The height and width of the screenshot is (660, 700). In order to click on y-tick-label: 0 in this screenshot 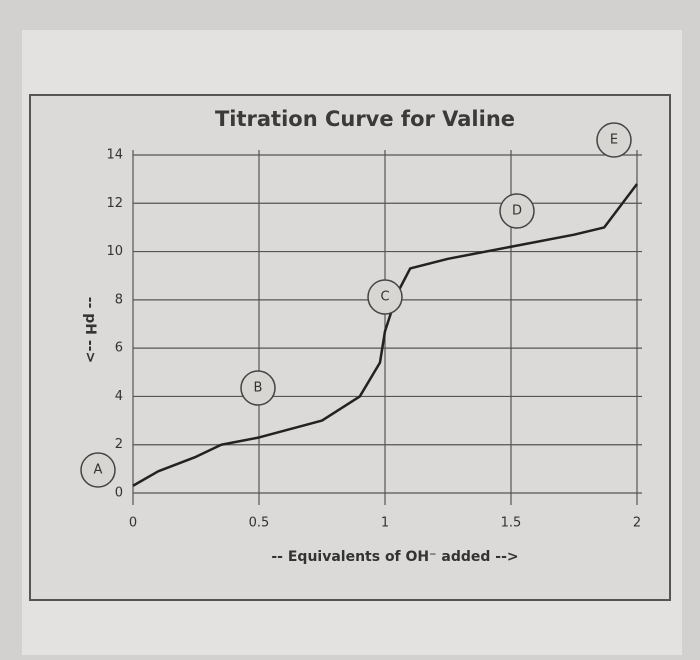, I will do `click(119, 493)`.